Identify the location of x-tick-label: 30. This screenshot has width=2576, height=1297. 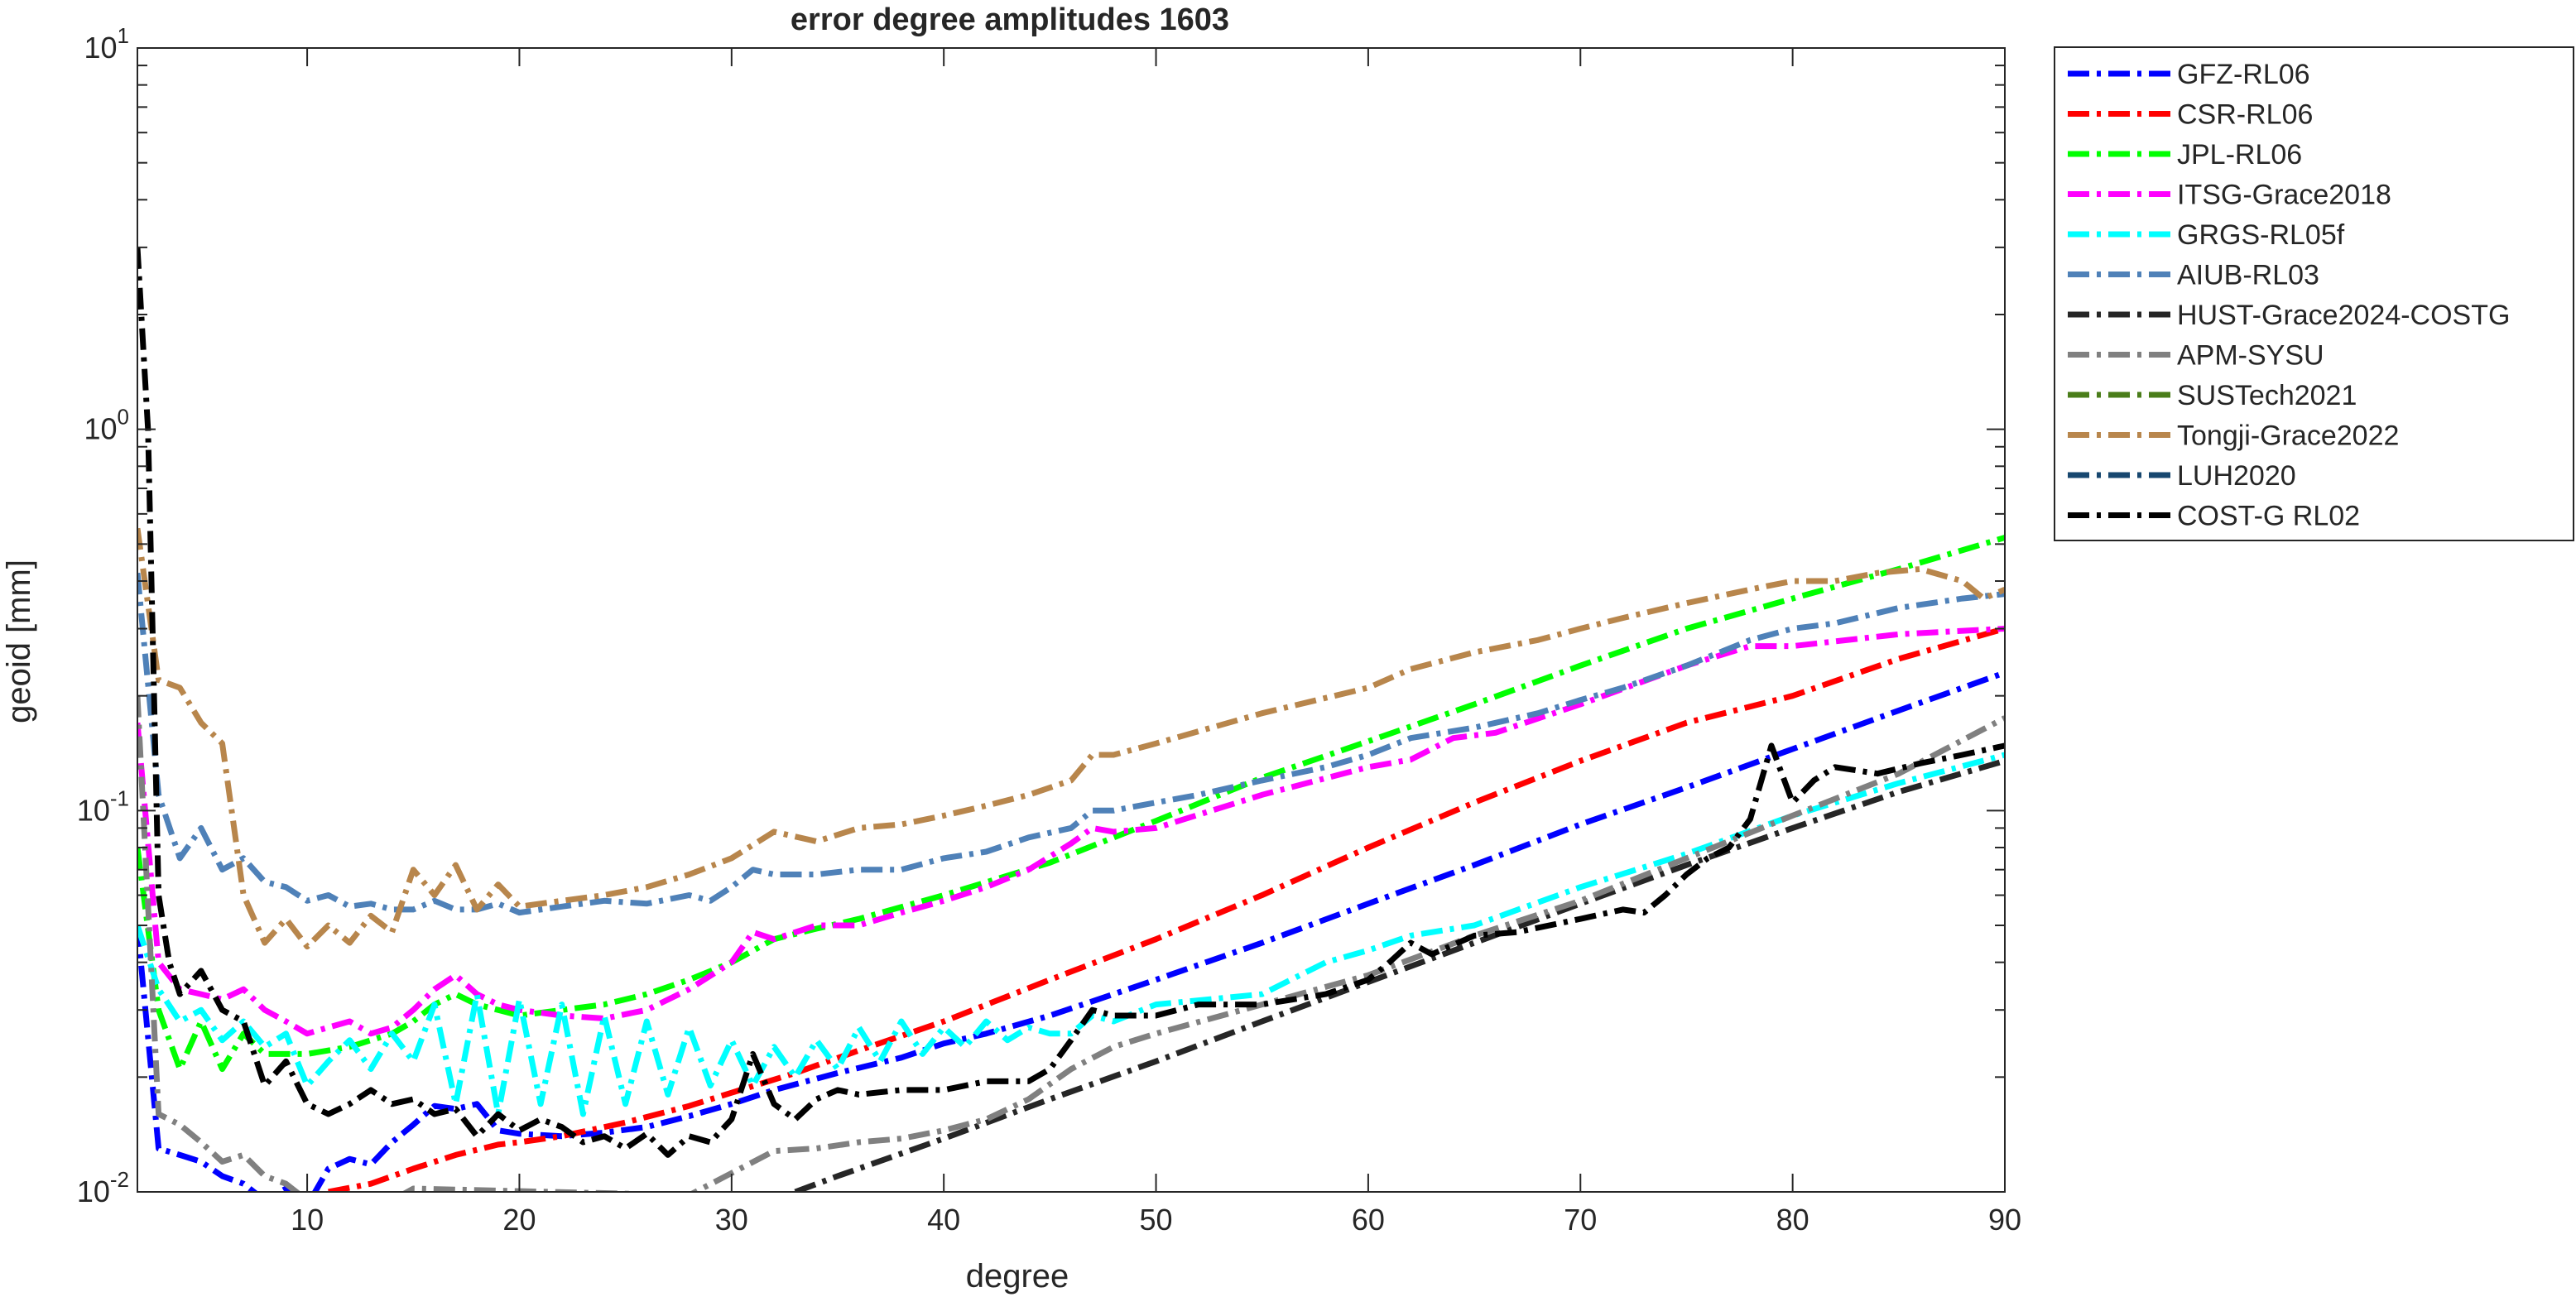
(731, 1220).